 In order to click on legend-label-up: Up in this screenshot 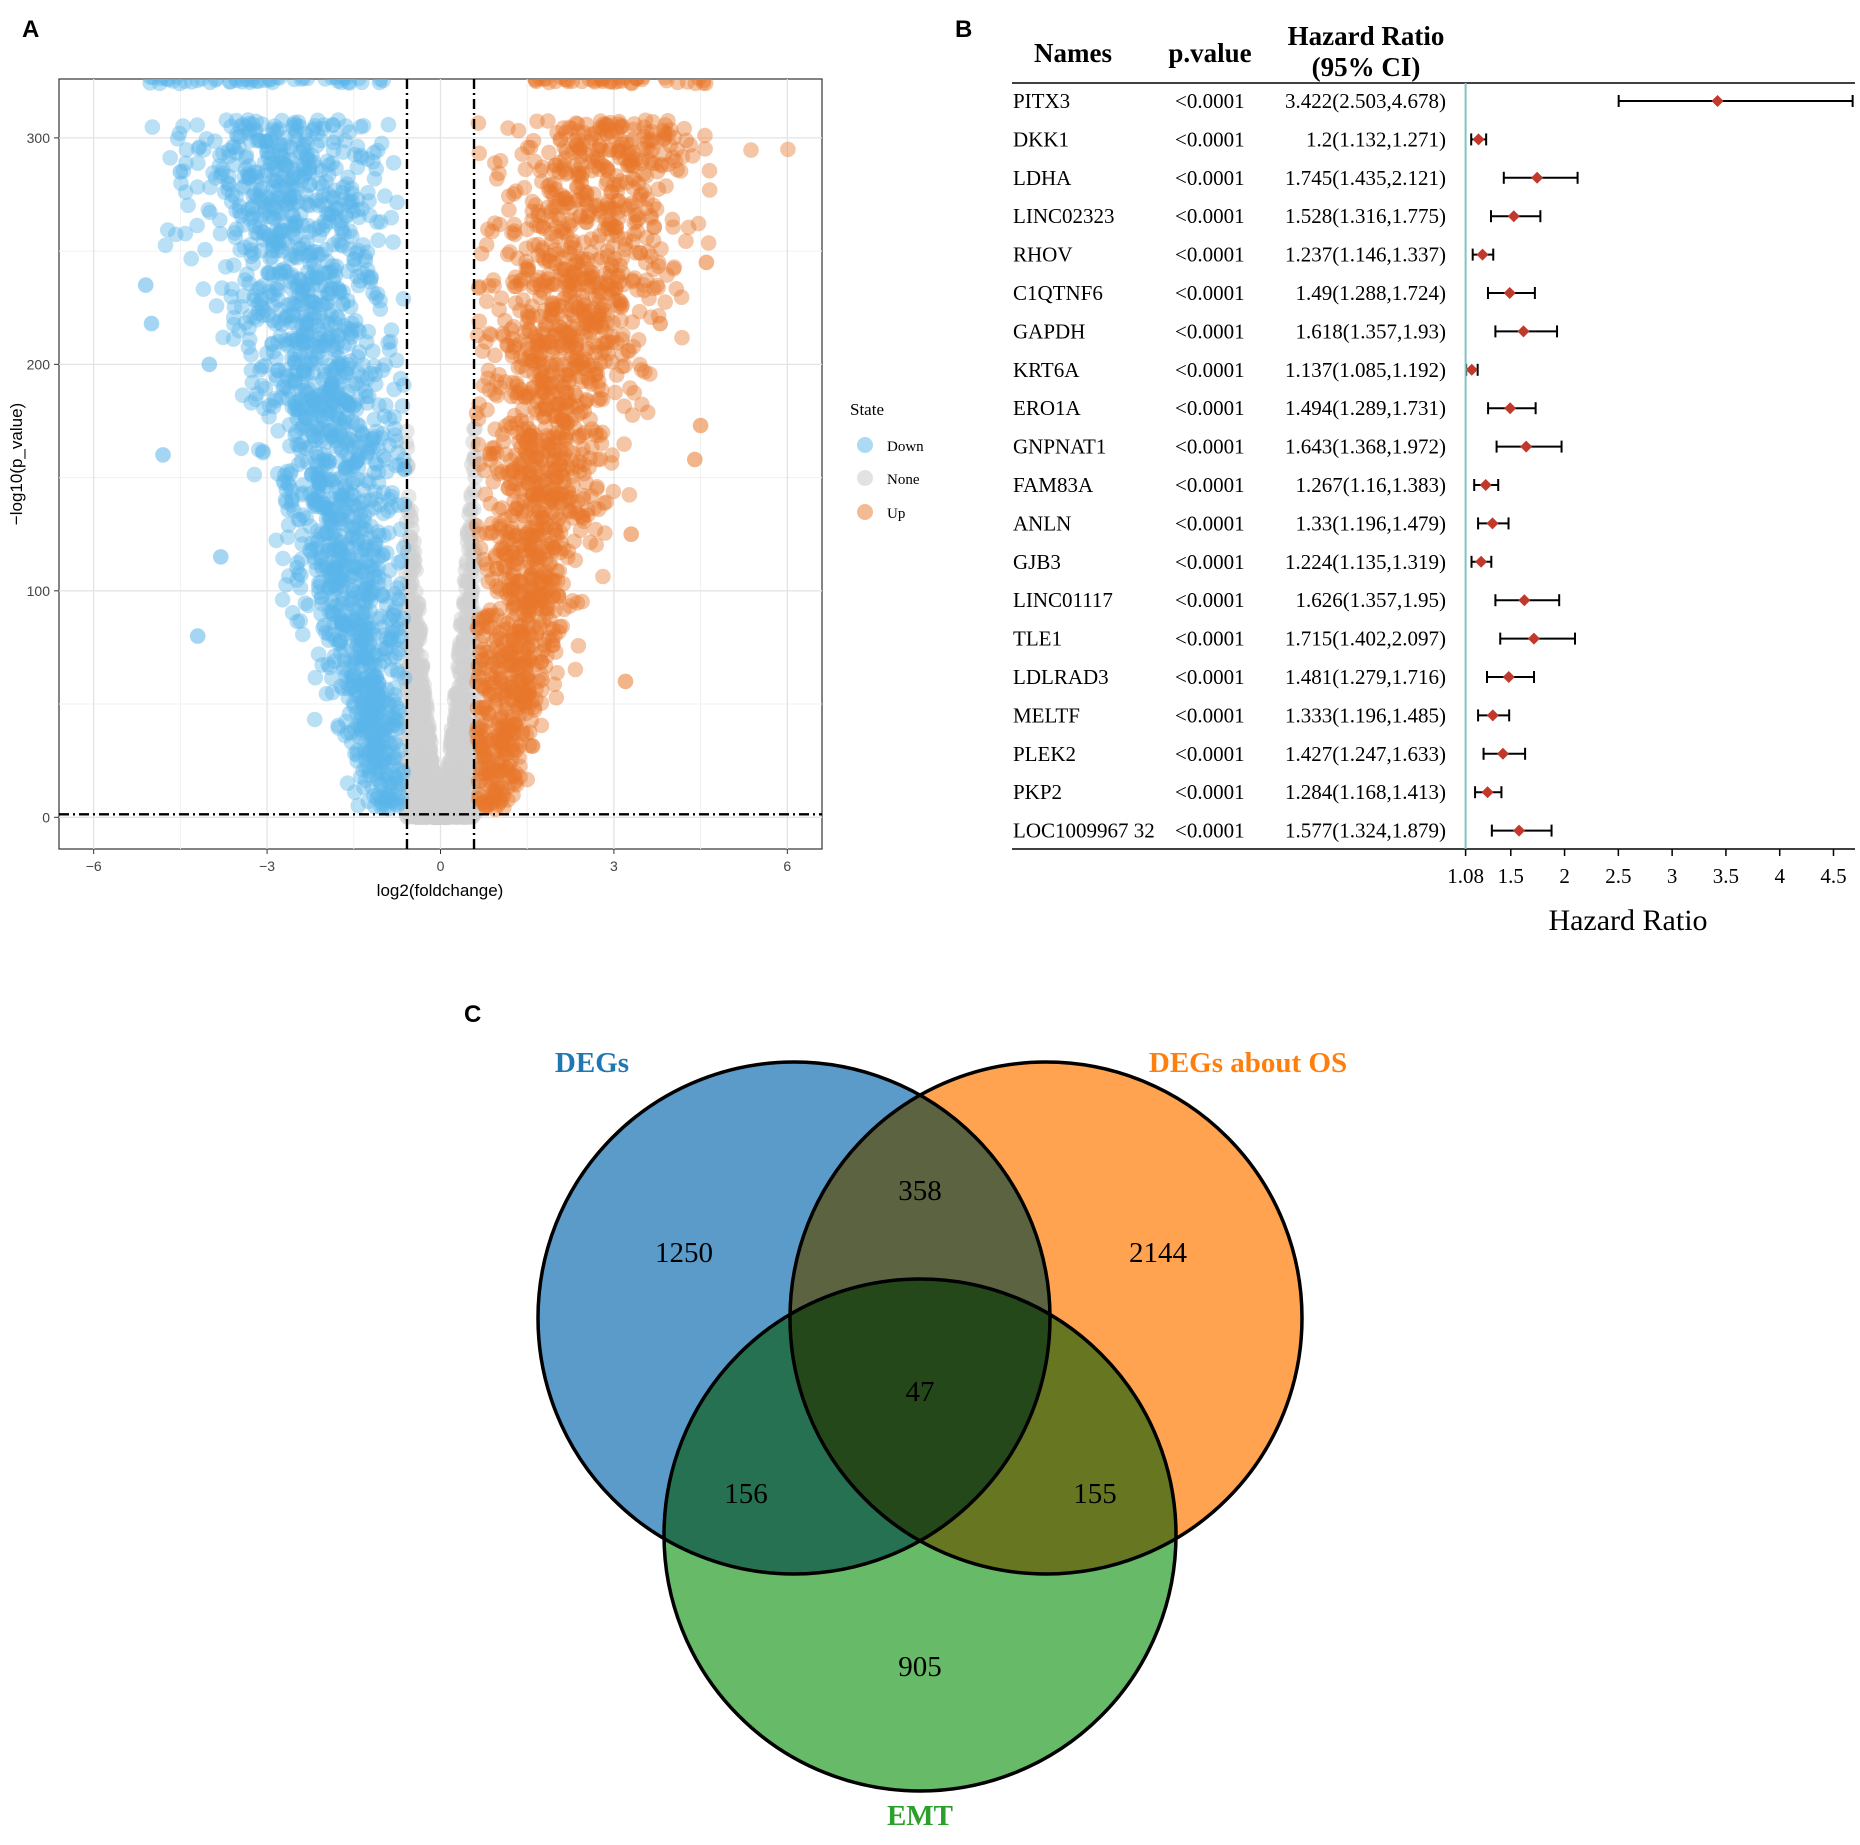, I will do `click(896, 514)`.